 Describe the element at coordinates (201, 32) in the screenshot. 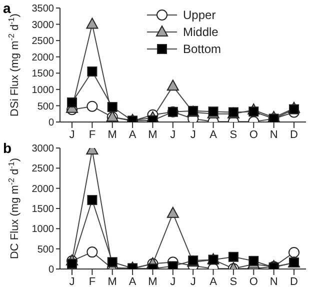

I see `legend-label: Middle` at that location.